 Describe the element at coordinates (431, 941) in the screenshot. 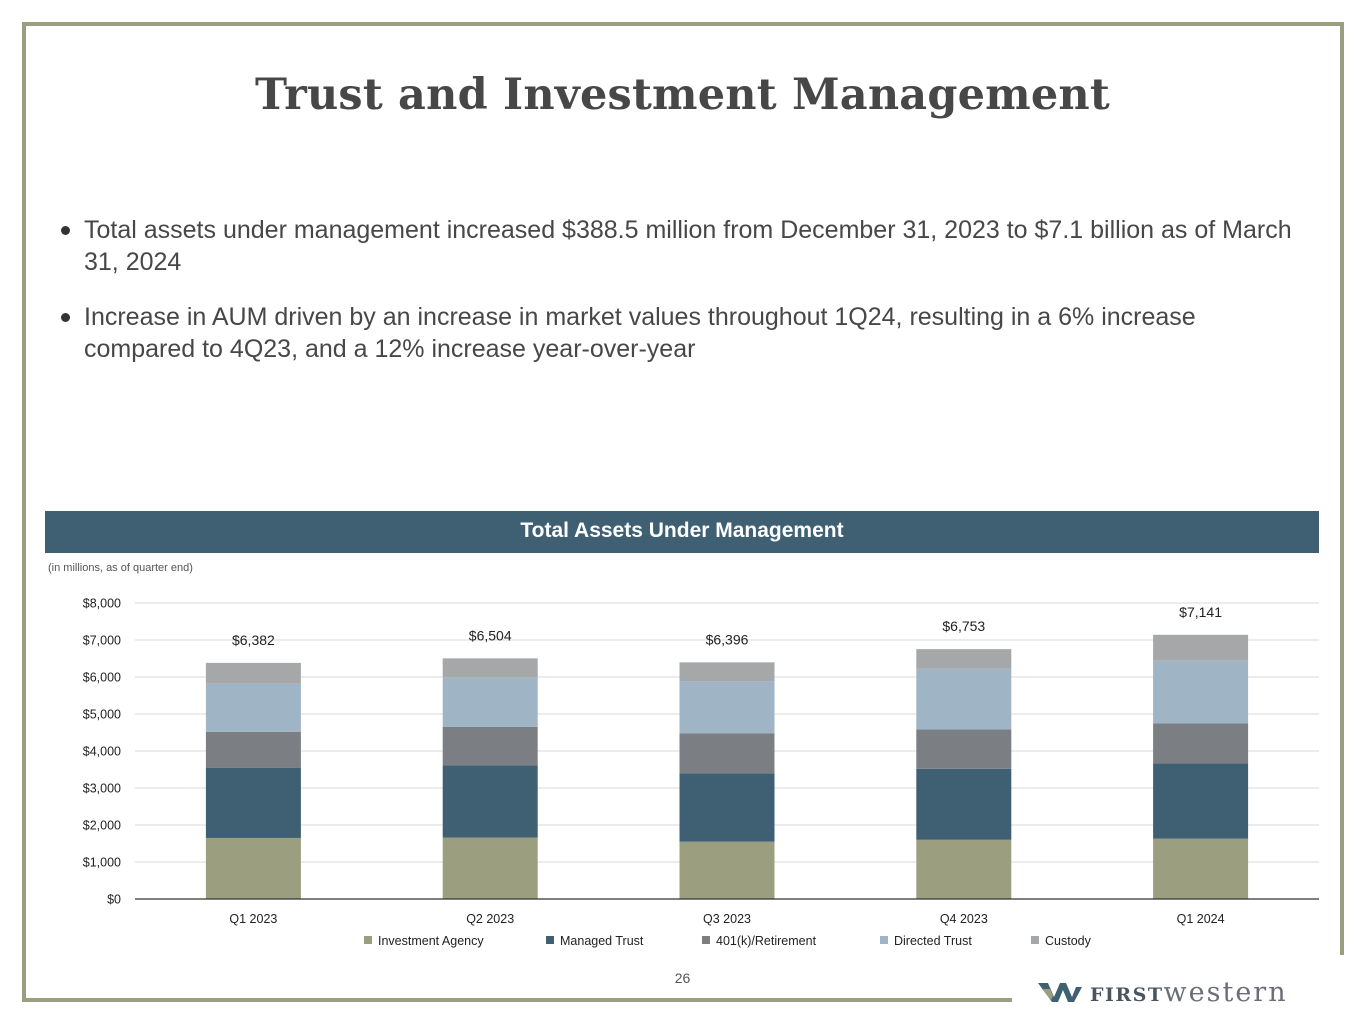

I see `legend-label: Investment Agency` at that location.